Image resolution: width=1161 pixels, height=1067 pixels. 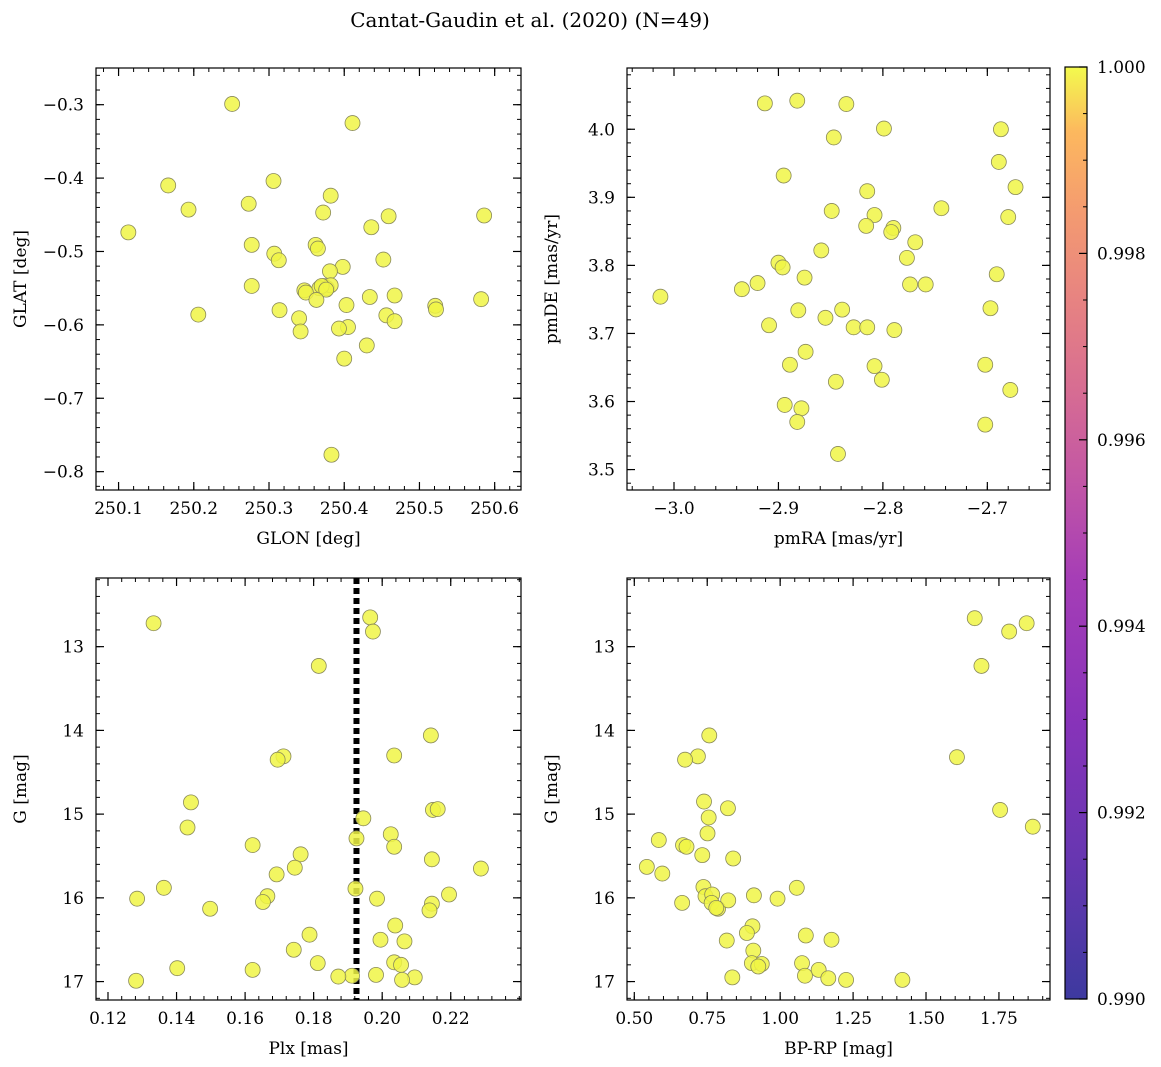 I want to click on x-tick-label: −2.8, so click(x=882, y=509).